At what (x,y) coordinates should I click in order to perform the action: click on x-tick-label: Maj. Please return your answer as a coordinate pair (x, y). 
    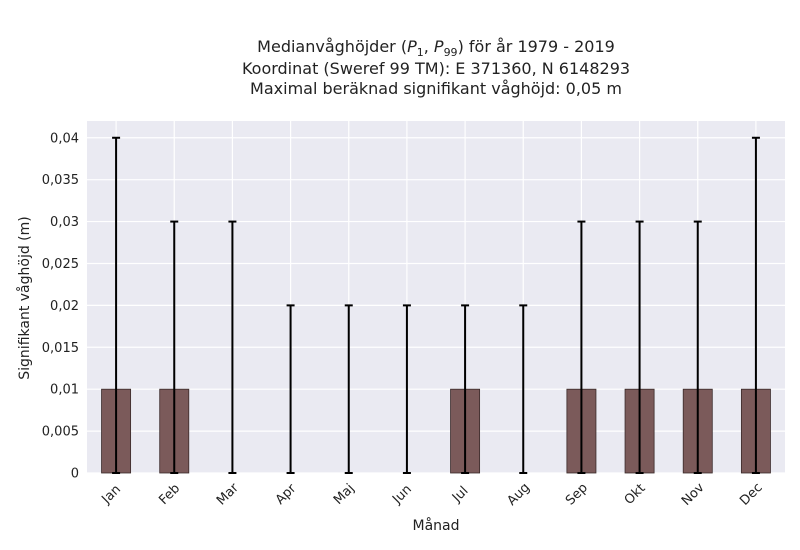
    Looking at the image, I should click on (344, 494).